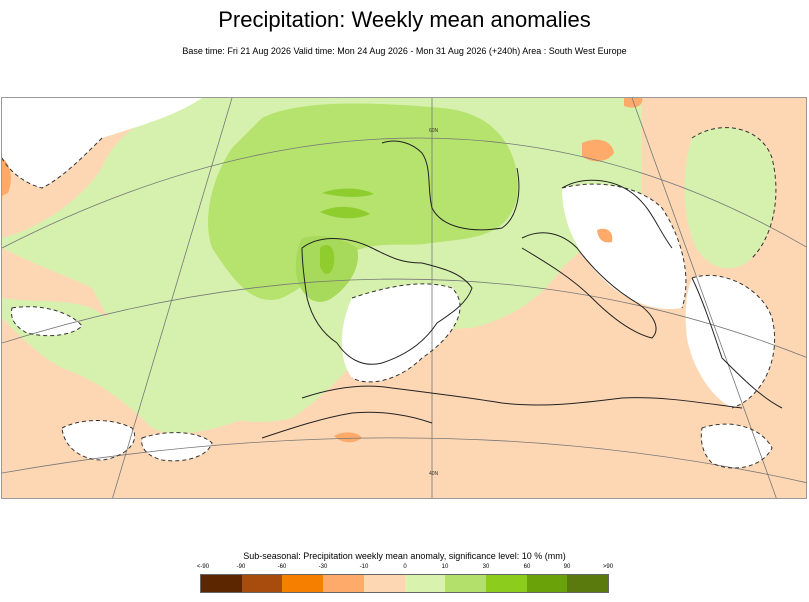 The height and width of the screenshot is (602, 809). I want to click on positive-anomaly-balkans, so click(730, 198).